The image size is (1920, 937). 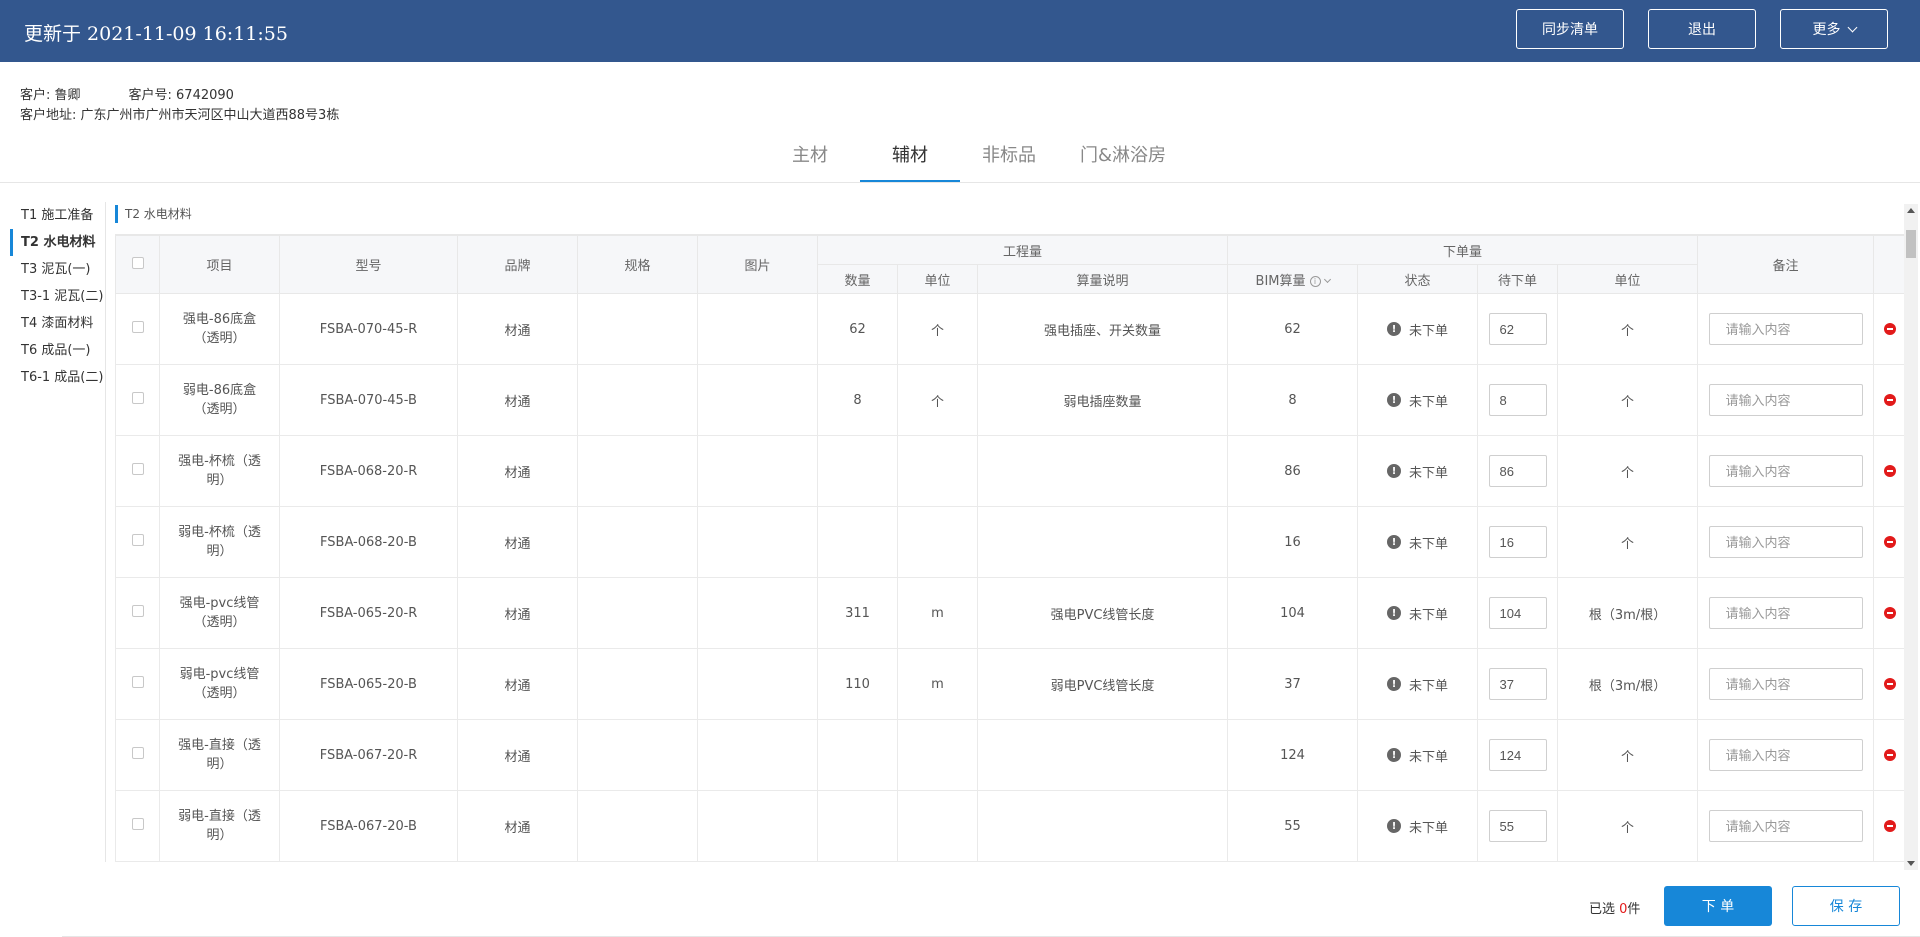 I want to click on scrollbar-thumb, so click(x=1911, y=244).